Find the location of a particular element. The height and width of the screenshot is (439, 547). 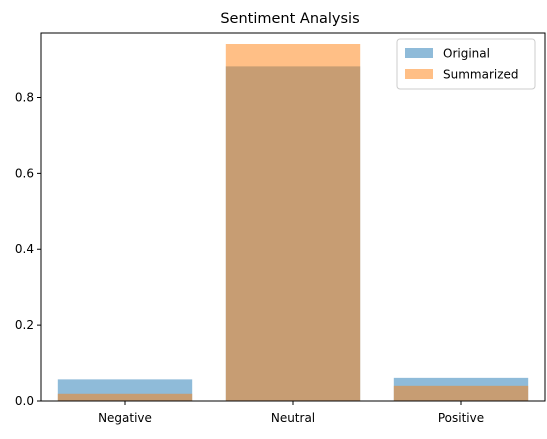

x-tick-label: Negative is located at coordinates (125, 418).